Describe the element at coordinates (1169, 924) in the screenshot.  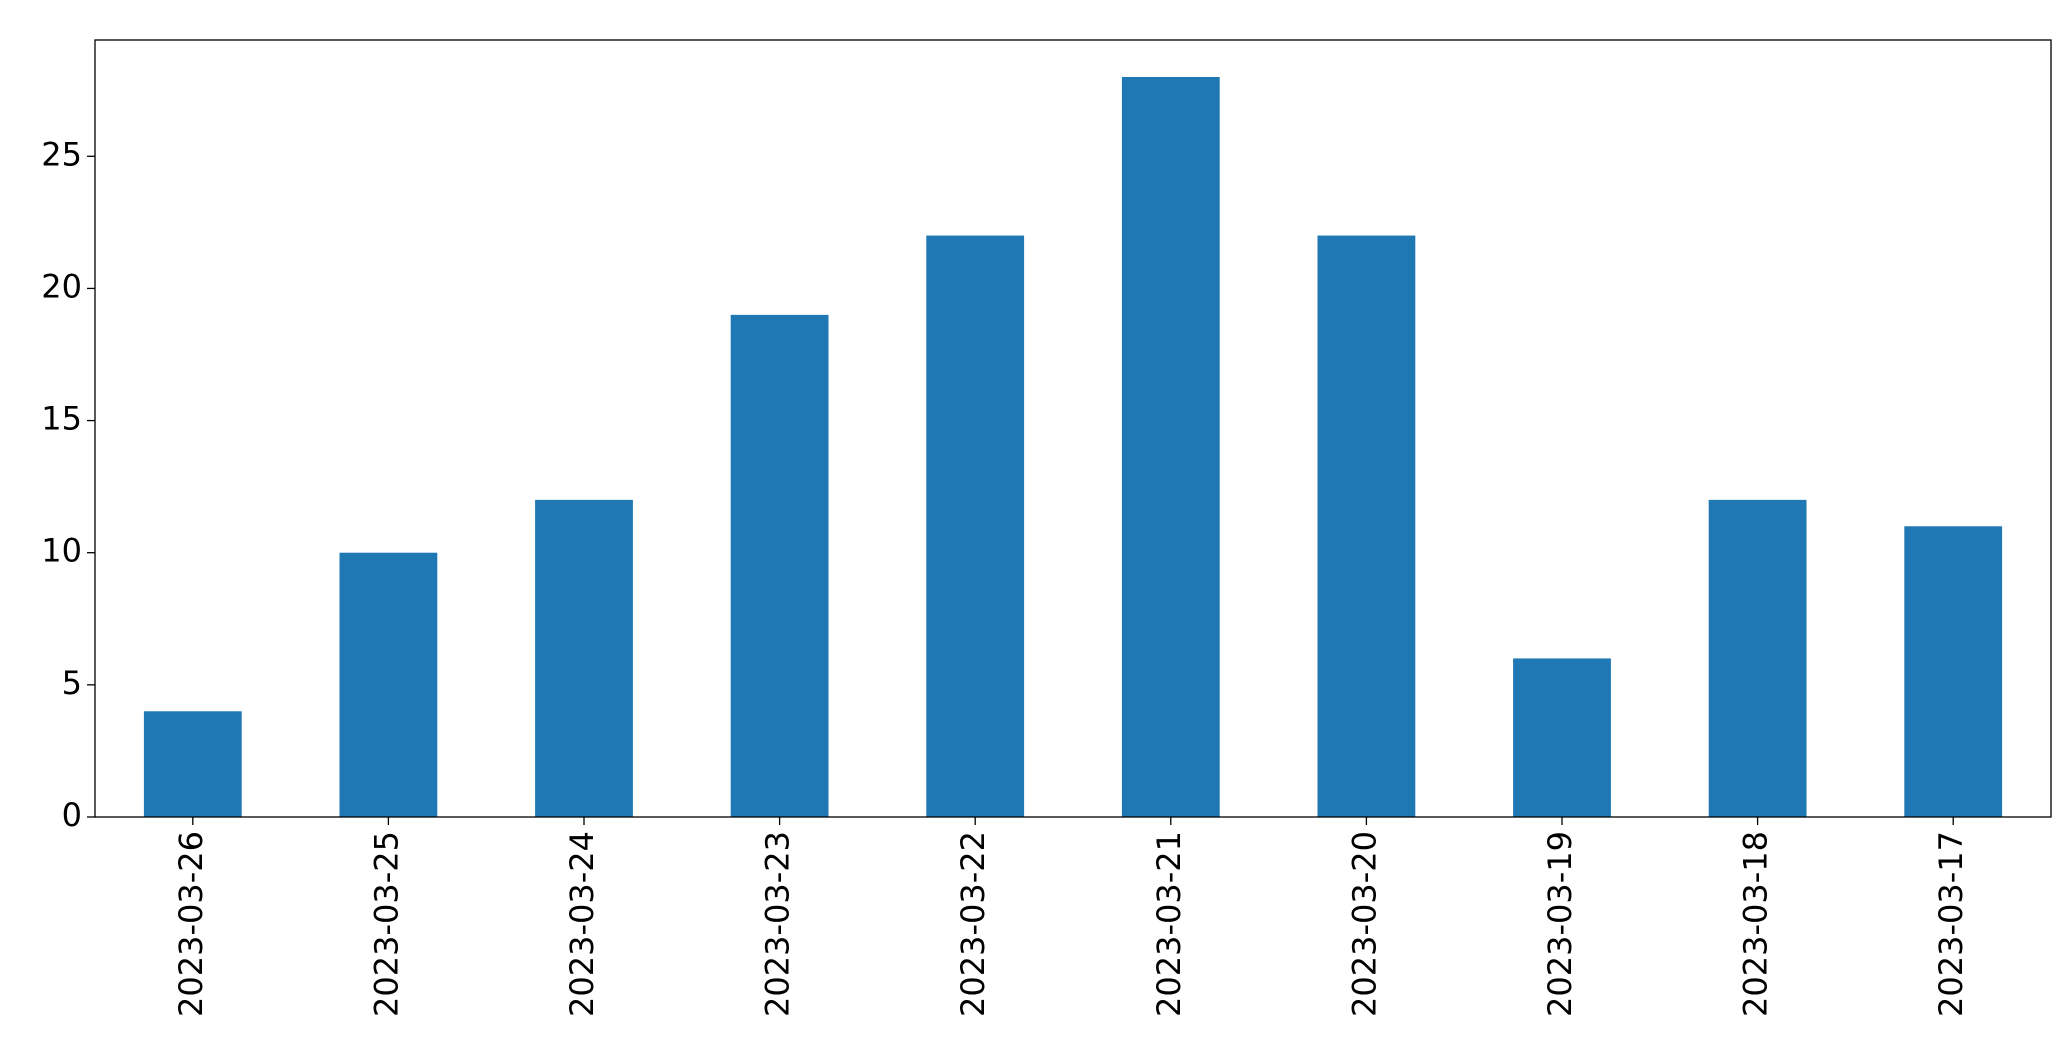
I see `x-tick-label: 2023-03-21` at that location.